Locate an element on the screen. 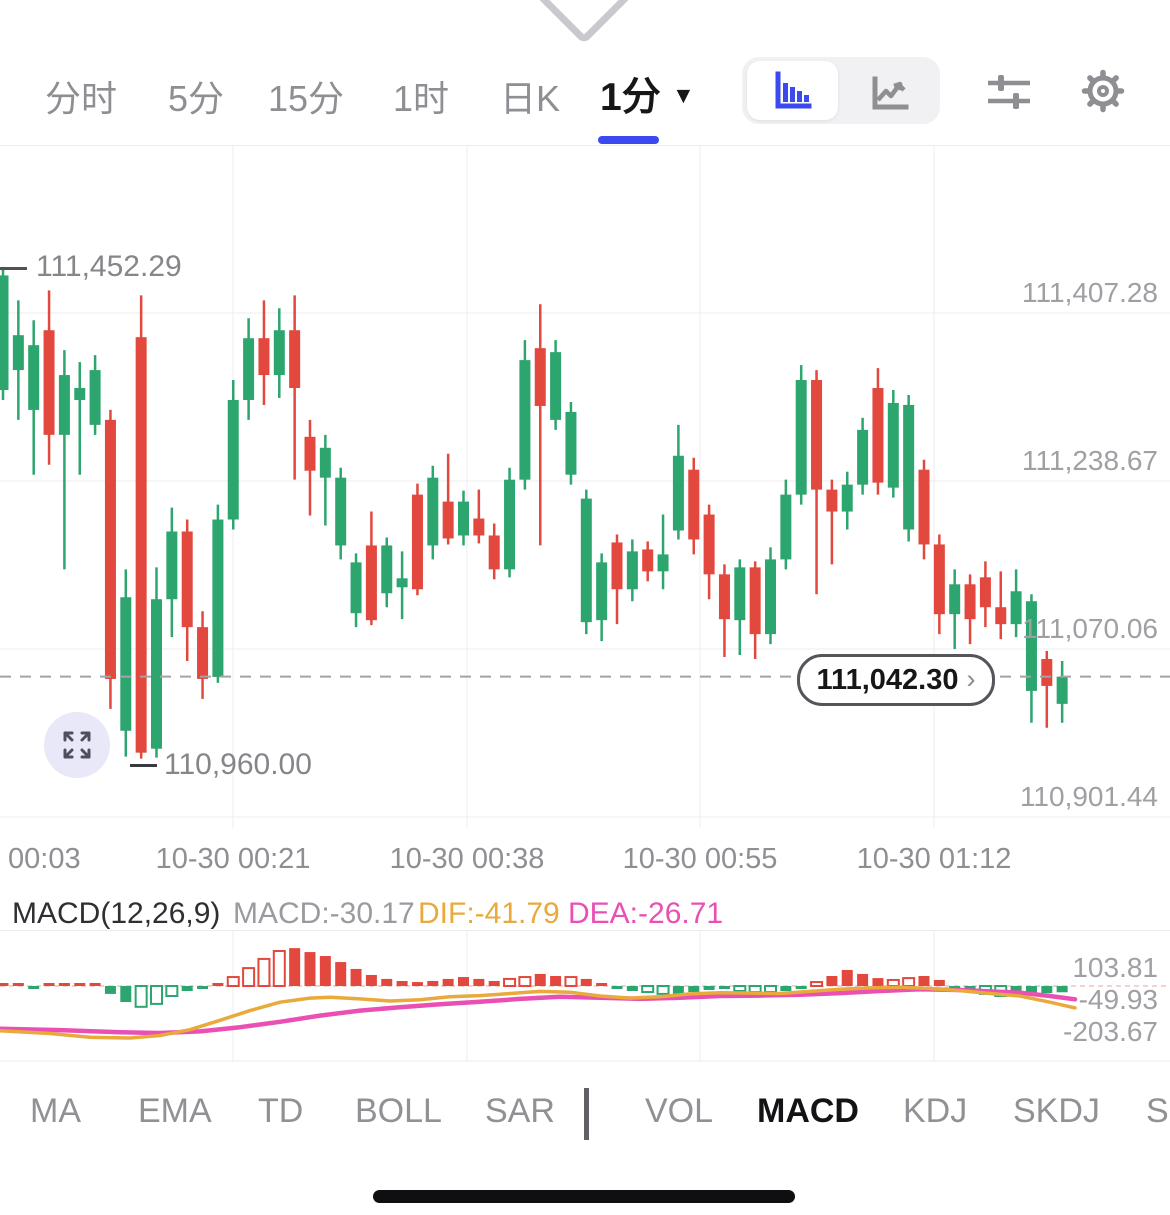  chevron-right-icon: › is located at coordinates (971, 678).